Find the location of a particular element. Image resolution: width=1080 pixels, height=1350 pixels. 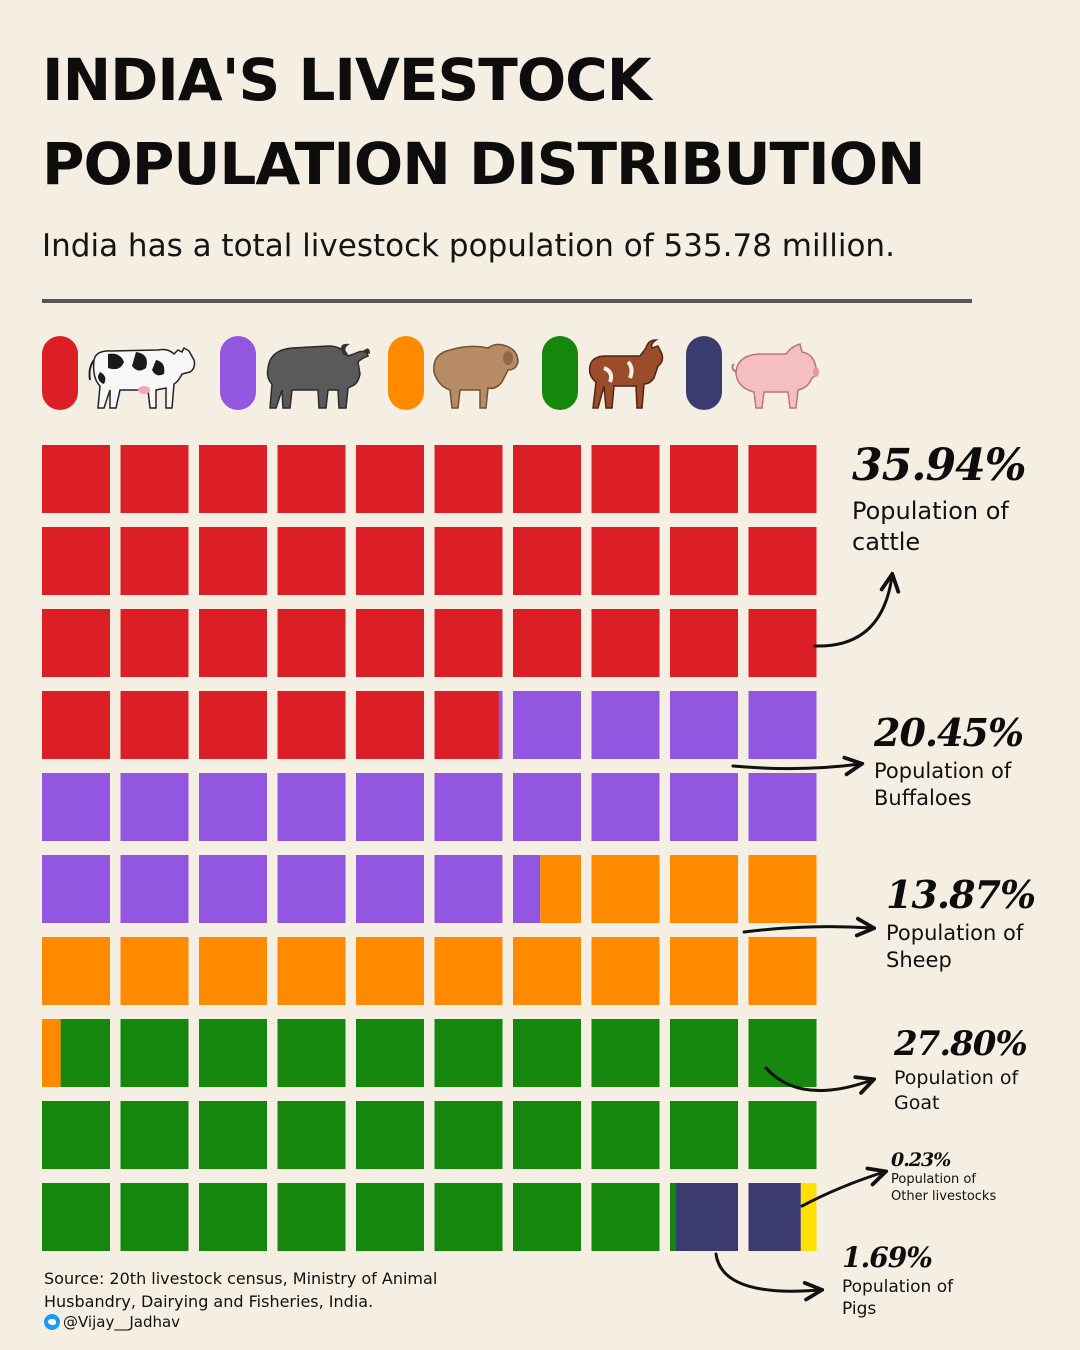

label-cattle-line2: cattle is located at coordinates (886, 542).